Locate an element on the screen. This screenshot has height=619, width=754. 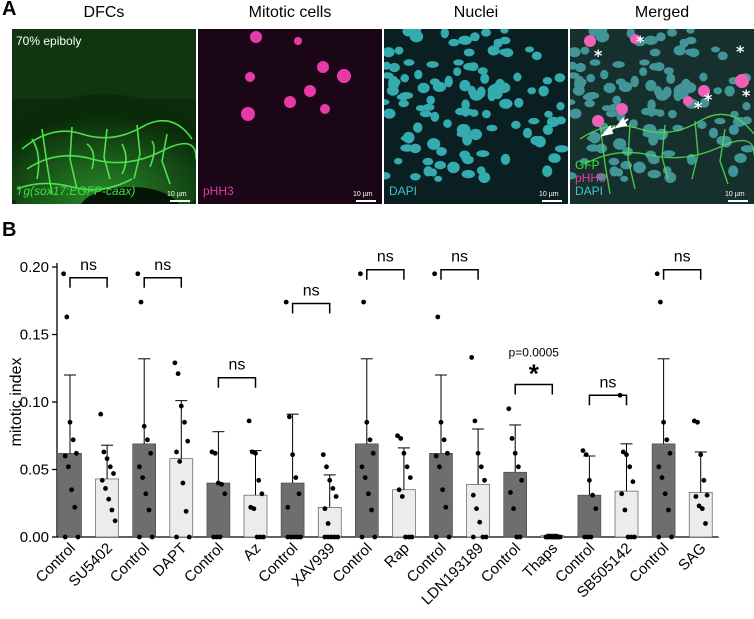
panel-a-letter: A is located at coordinates (9, 10).